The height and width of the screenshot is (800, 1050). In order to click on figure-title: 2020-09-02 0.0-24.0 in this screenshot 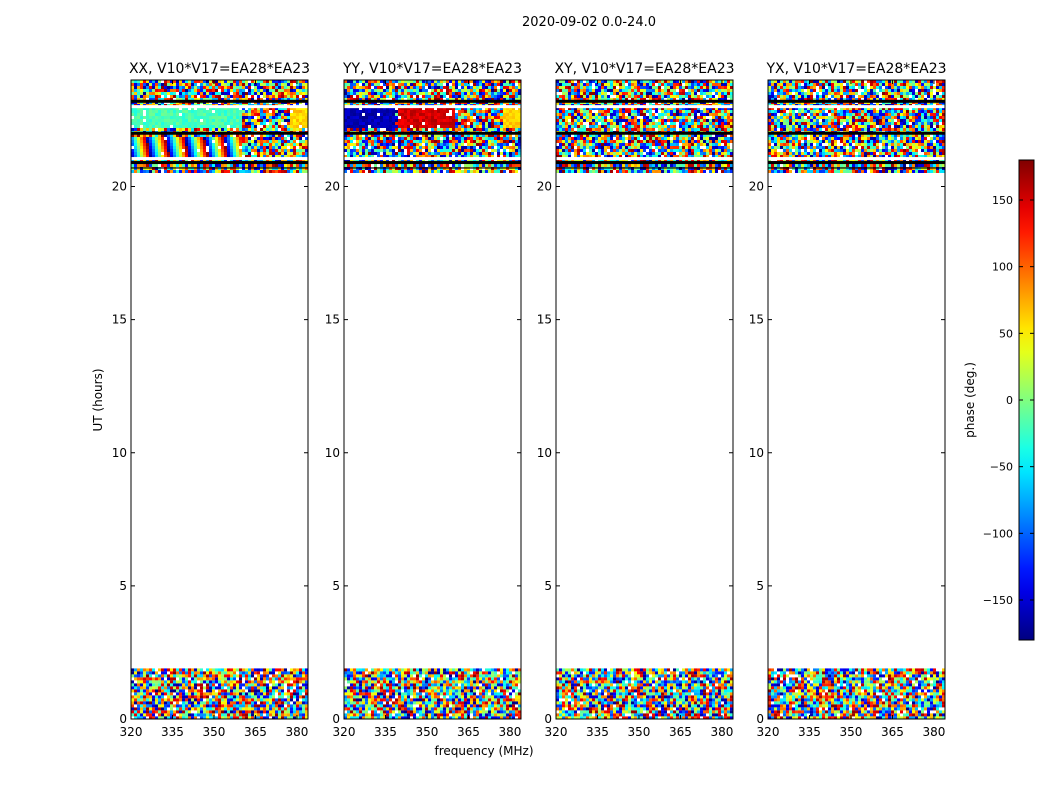, I will do `click(589, 22)`.